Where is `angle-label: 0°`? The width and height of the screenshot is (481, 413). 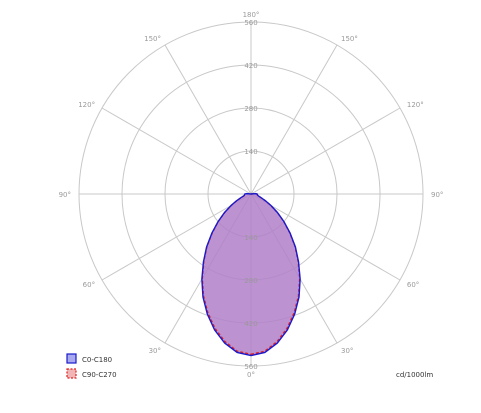
angle-label: 0° is located at coordinates (251, 375).